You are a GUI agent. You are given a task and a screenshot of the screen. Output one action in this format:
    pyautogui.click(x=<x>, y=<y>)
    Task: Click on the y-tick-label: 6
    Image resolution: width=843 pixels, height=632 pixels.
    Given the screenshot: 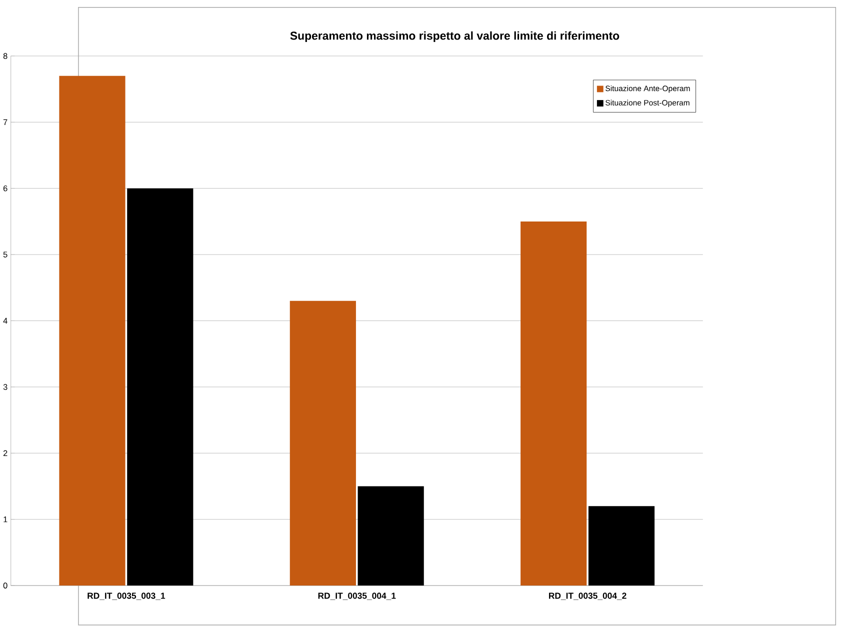 What is the action you would take?
    pyautogui.click(x=5, y=188)
    